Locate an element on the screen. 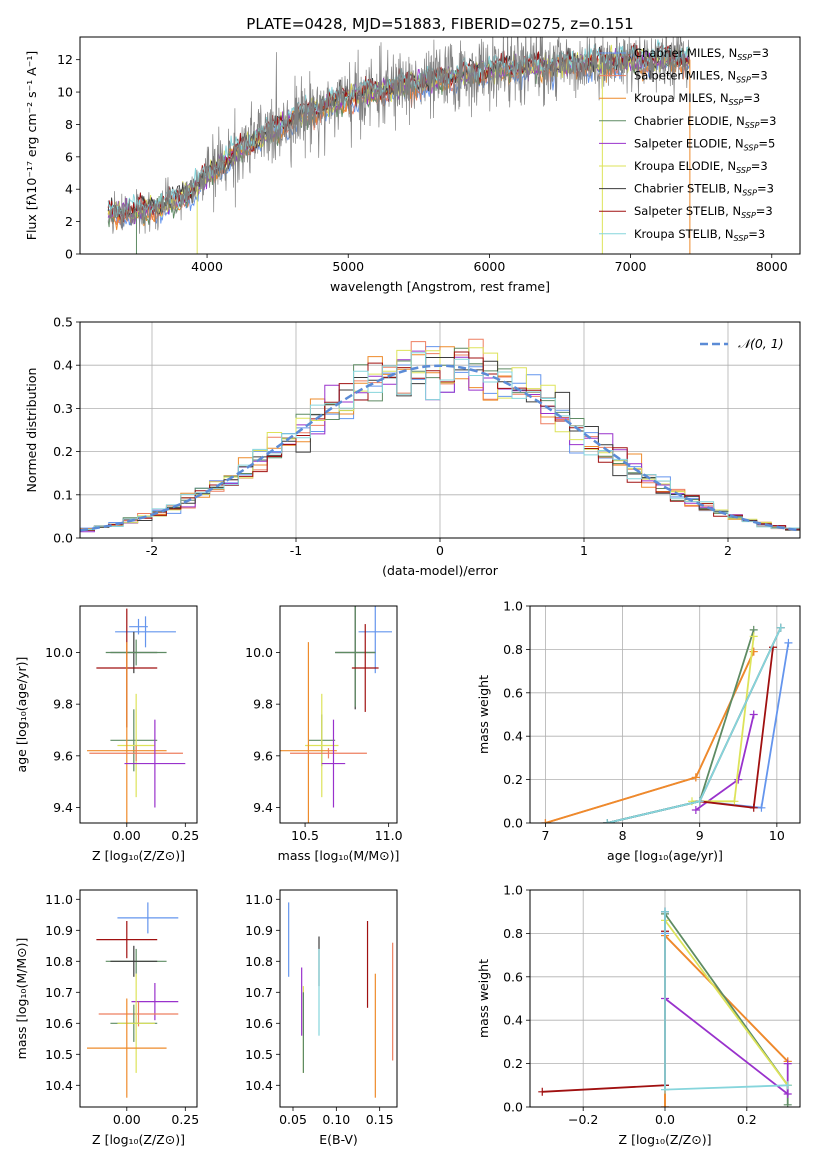  y-tick-label: 12 is located at coordinates (65, 59).